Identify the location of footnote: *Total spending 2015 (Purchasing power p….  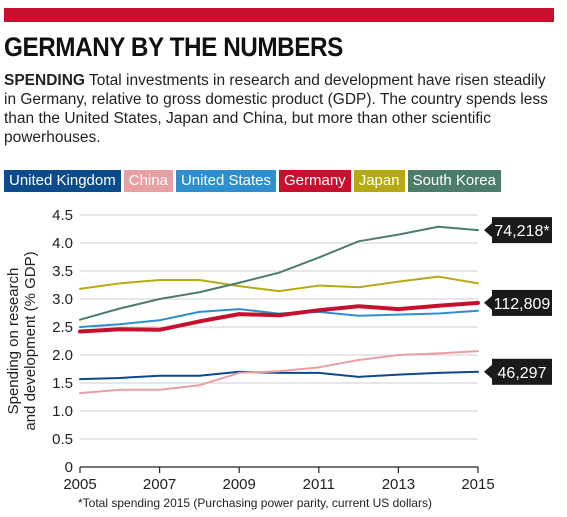
(255, 503).